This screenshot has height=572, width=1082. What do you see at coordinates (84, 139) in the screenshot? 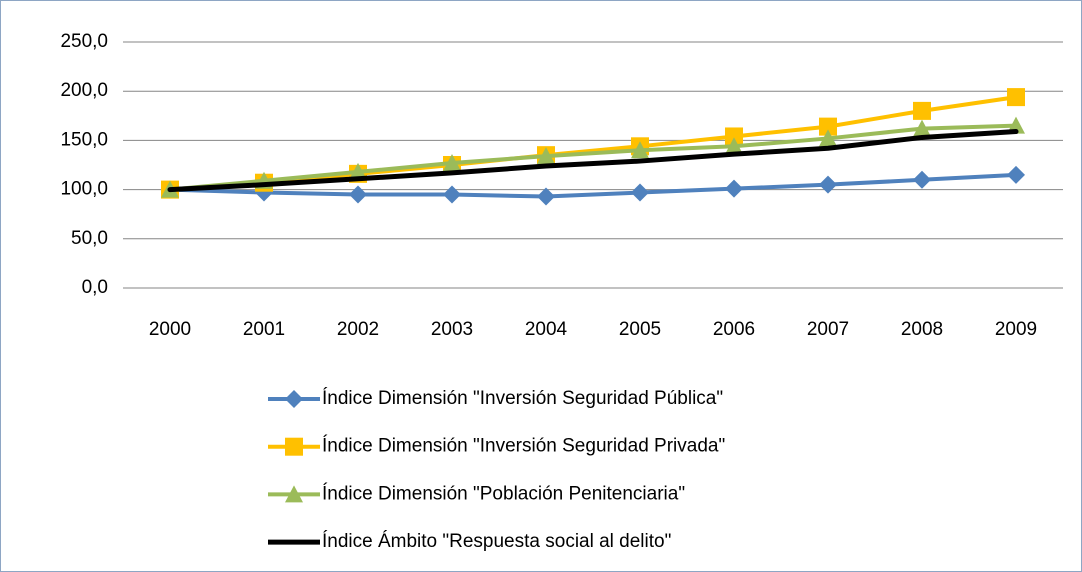
I see `y-tick-label: 150,0` at bounding box center [84, 139].